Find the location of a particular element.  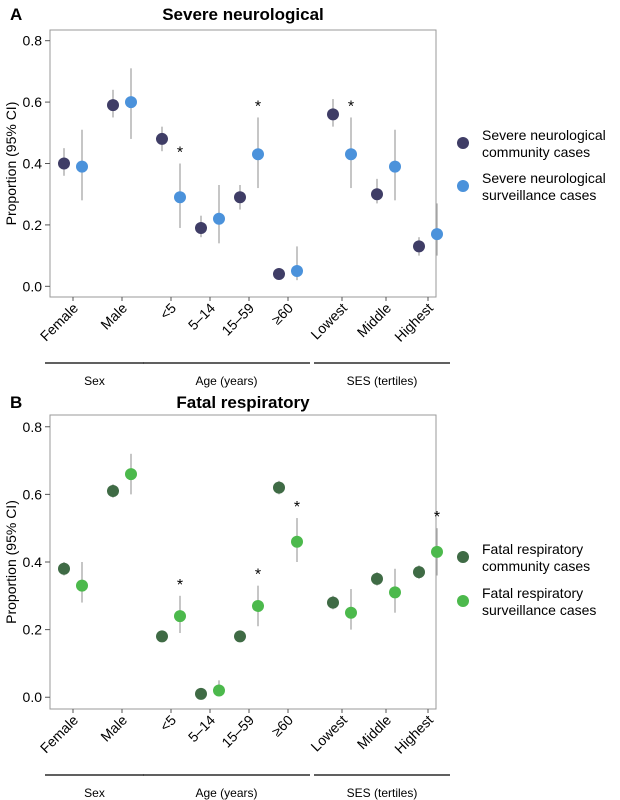

chart-title: Fatal respiratory is located at coordinates (243, 402).